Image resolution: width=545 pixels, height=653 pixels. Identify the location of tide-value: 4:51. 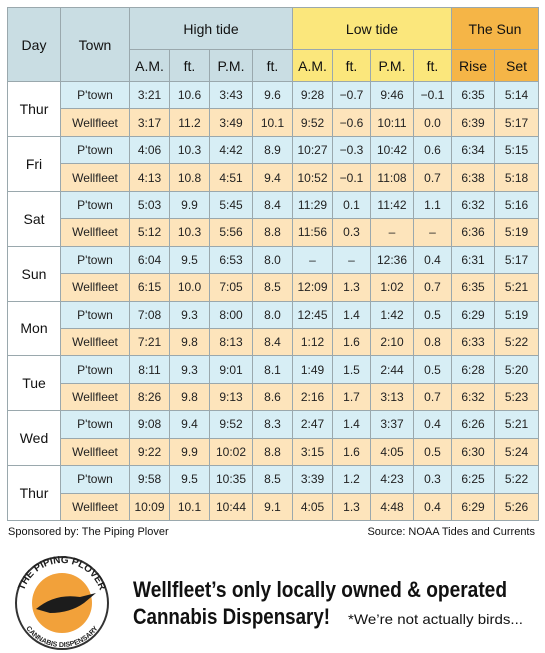
(231, 178).